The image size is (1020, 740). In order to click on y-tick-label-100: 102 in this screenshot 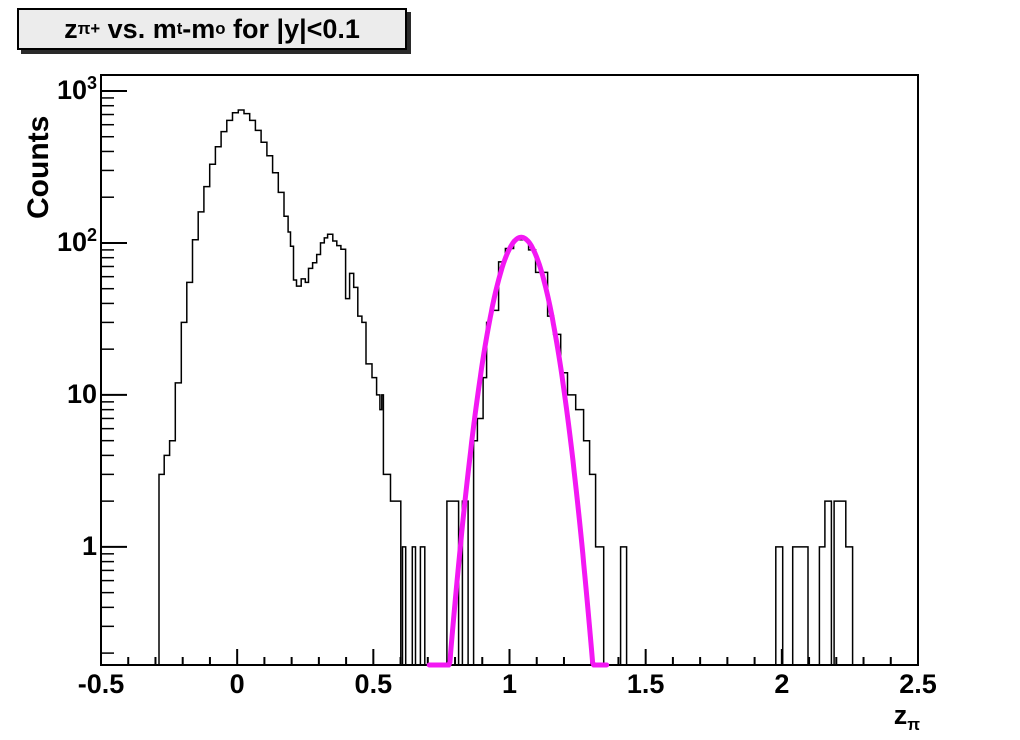, I will do `click(48, 242)`.